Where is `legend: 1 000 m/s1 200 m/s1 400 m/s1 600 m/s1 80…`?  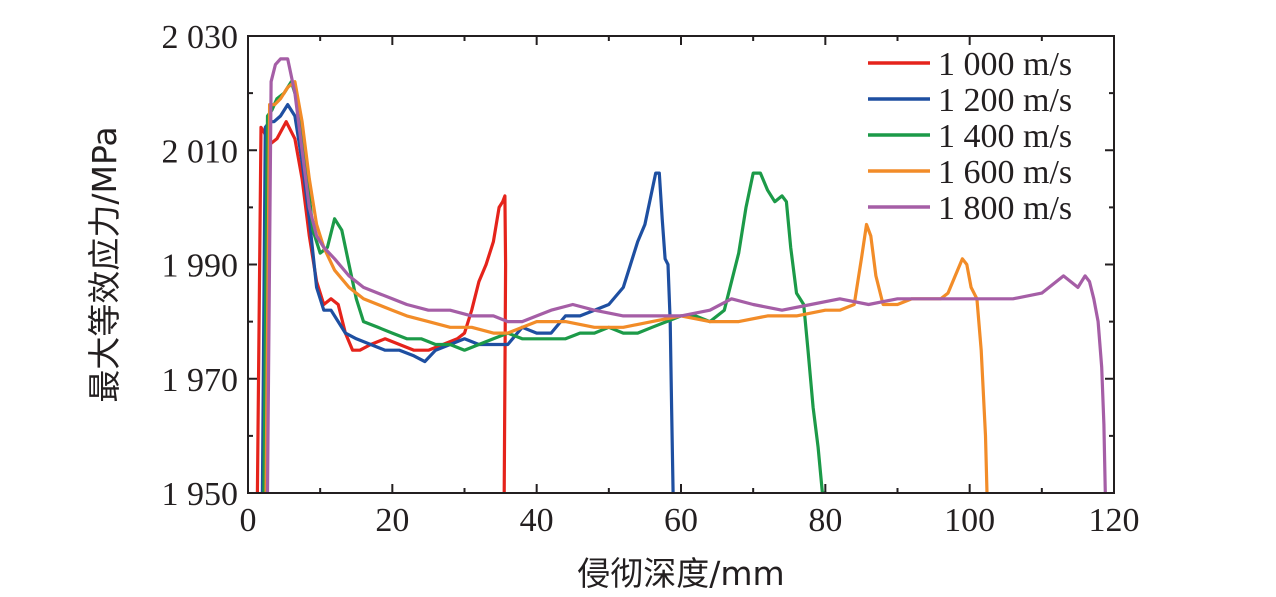
legend: 1 000 m/s1 200 m/s1 400 m/s1 600 m/s1 80… is located at coordinates (970, 136).